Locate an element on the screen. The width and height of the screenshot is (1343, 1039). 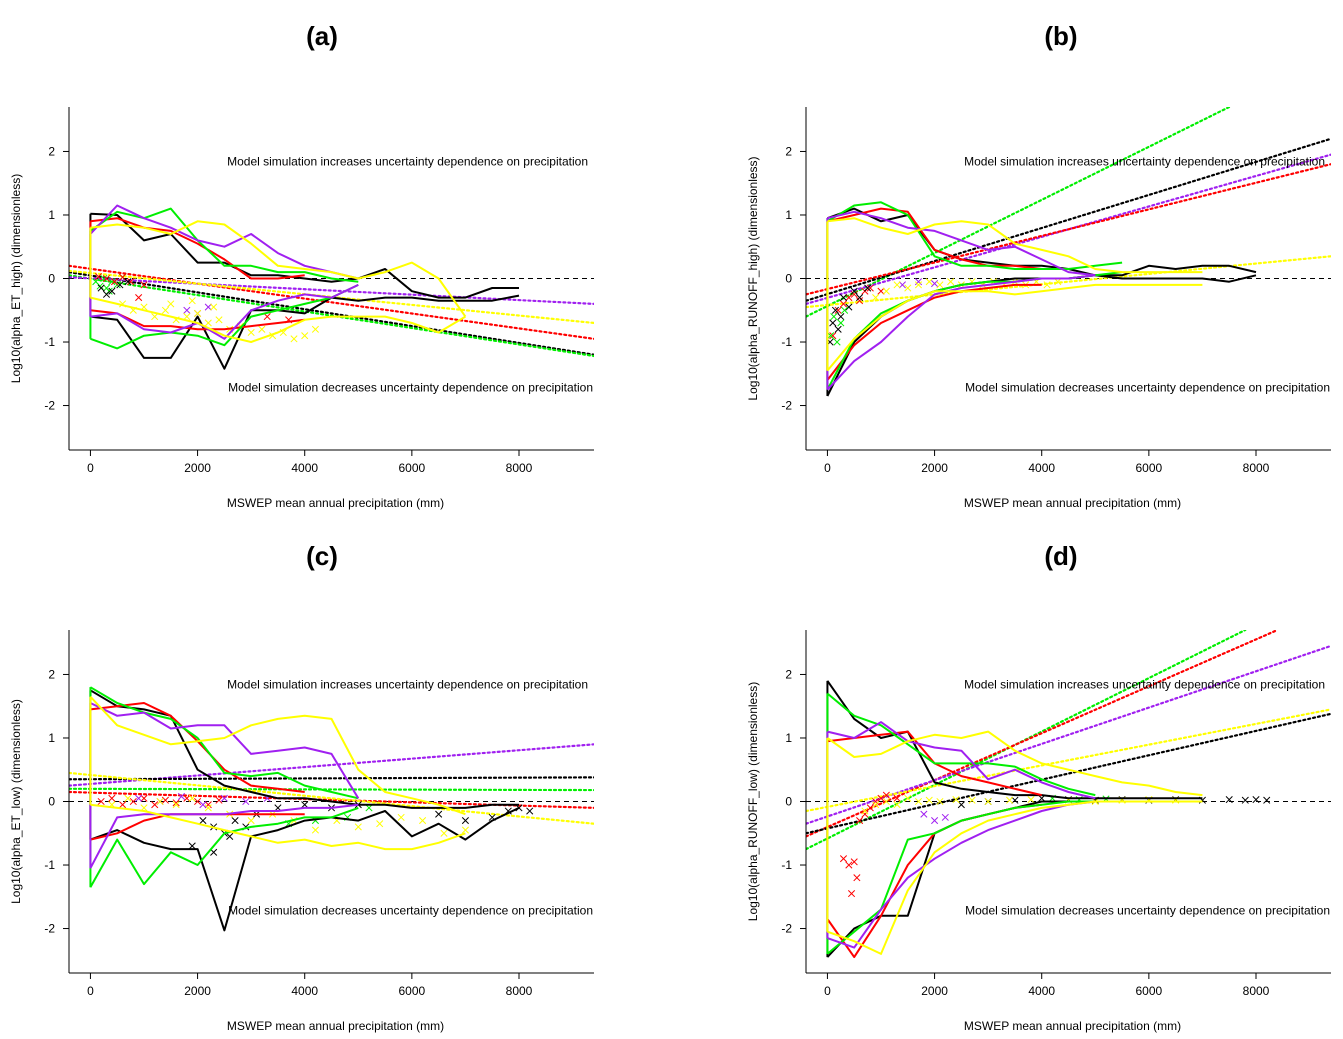
y-axis-title: Log10(alpha_ET_low) (dimensionless) is located at coordinates (16, 801).